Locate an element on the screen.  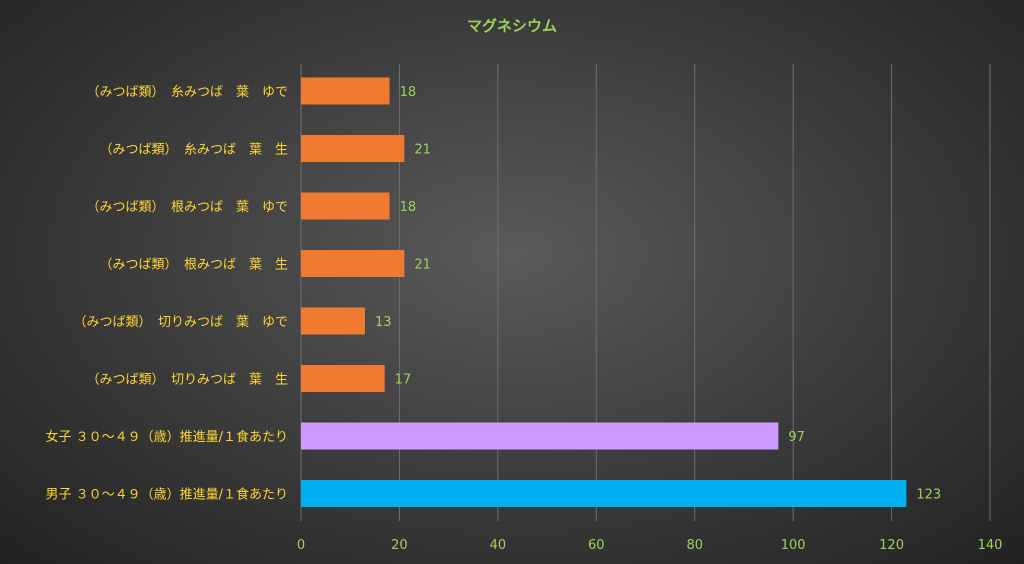
x-tick-labels: 0 20 40 60 80 100 120 140 is located at coordinates (650, 545).